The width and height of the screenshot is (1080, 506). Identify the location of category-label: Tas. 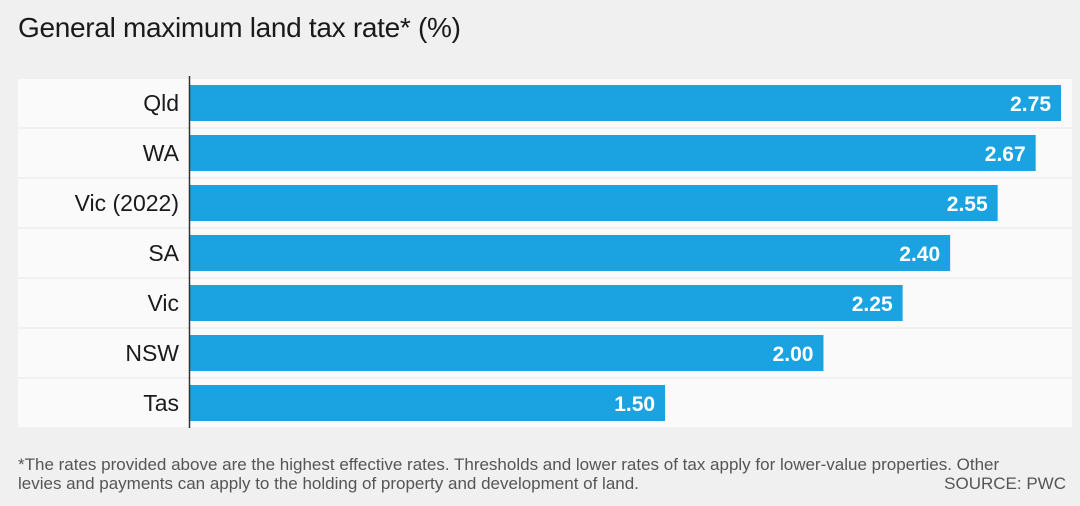
(161, 403).